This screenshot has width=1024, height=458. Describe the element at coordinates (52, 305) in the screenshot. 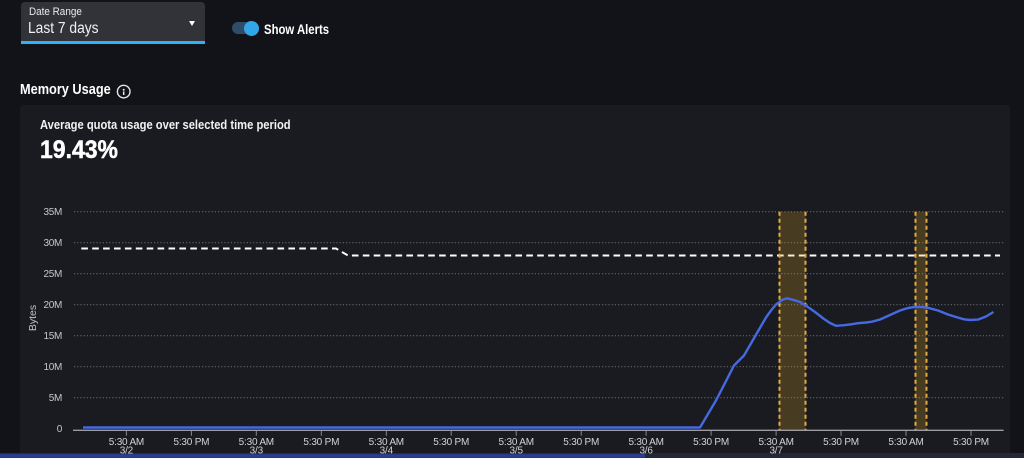

I see `svg-text: 20M` at that location.